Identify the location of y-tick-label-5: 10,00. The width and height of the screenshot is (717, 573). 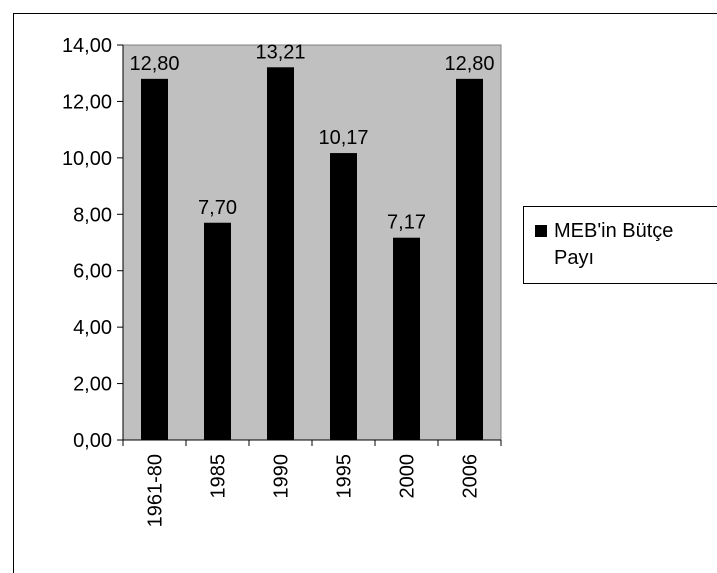
(87, 159).